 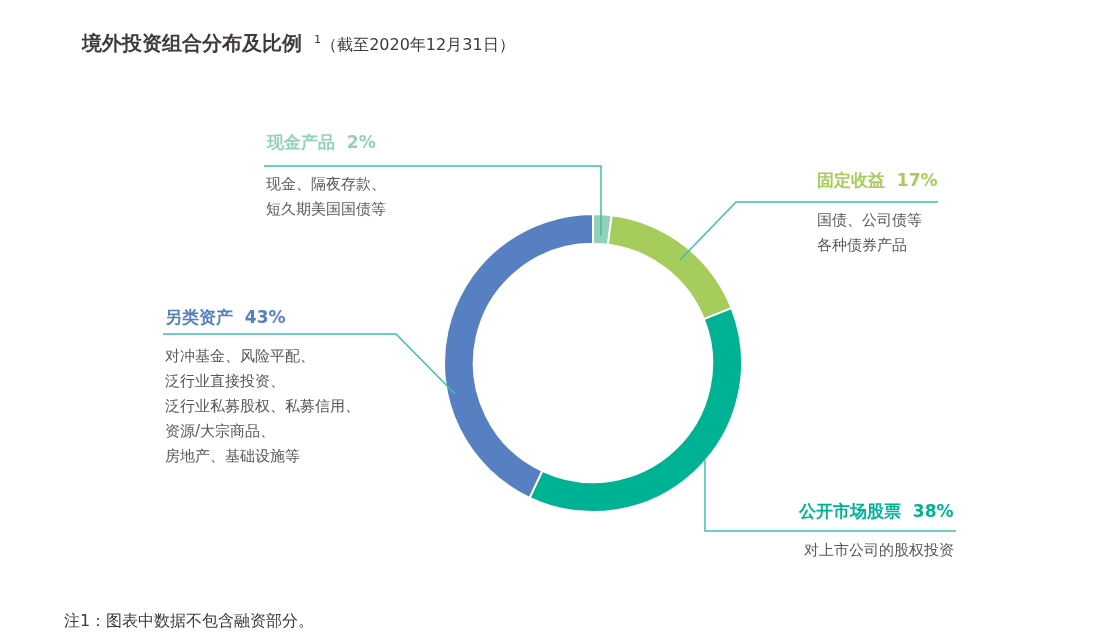 I want to click on slice-label: 固定收益 17%, so click(x=877, y=180).